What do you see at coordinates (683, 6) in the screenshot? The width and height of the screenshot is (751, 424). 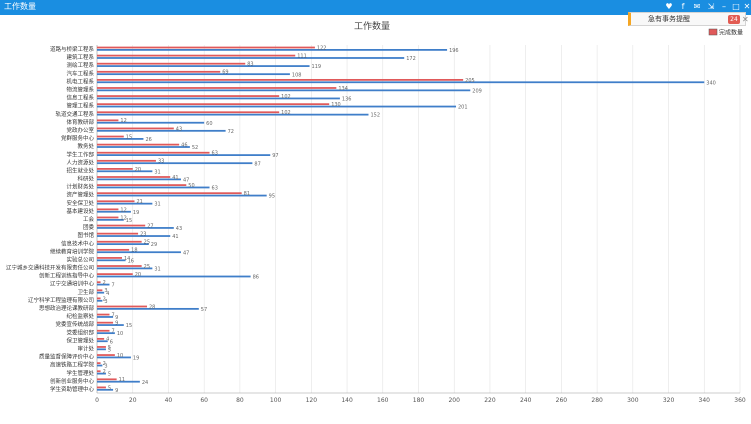 I see `facebook-icon: f` at bounding box center [683, 6].